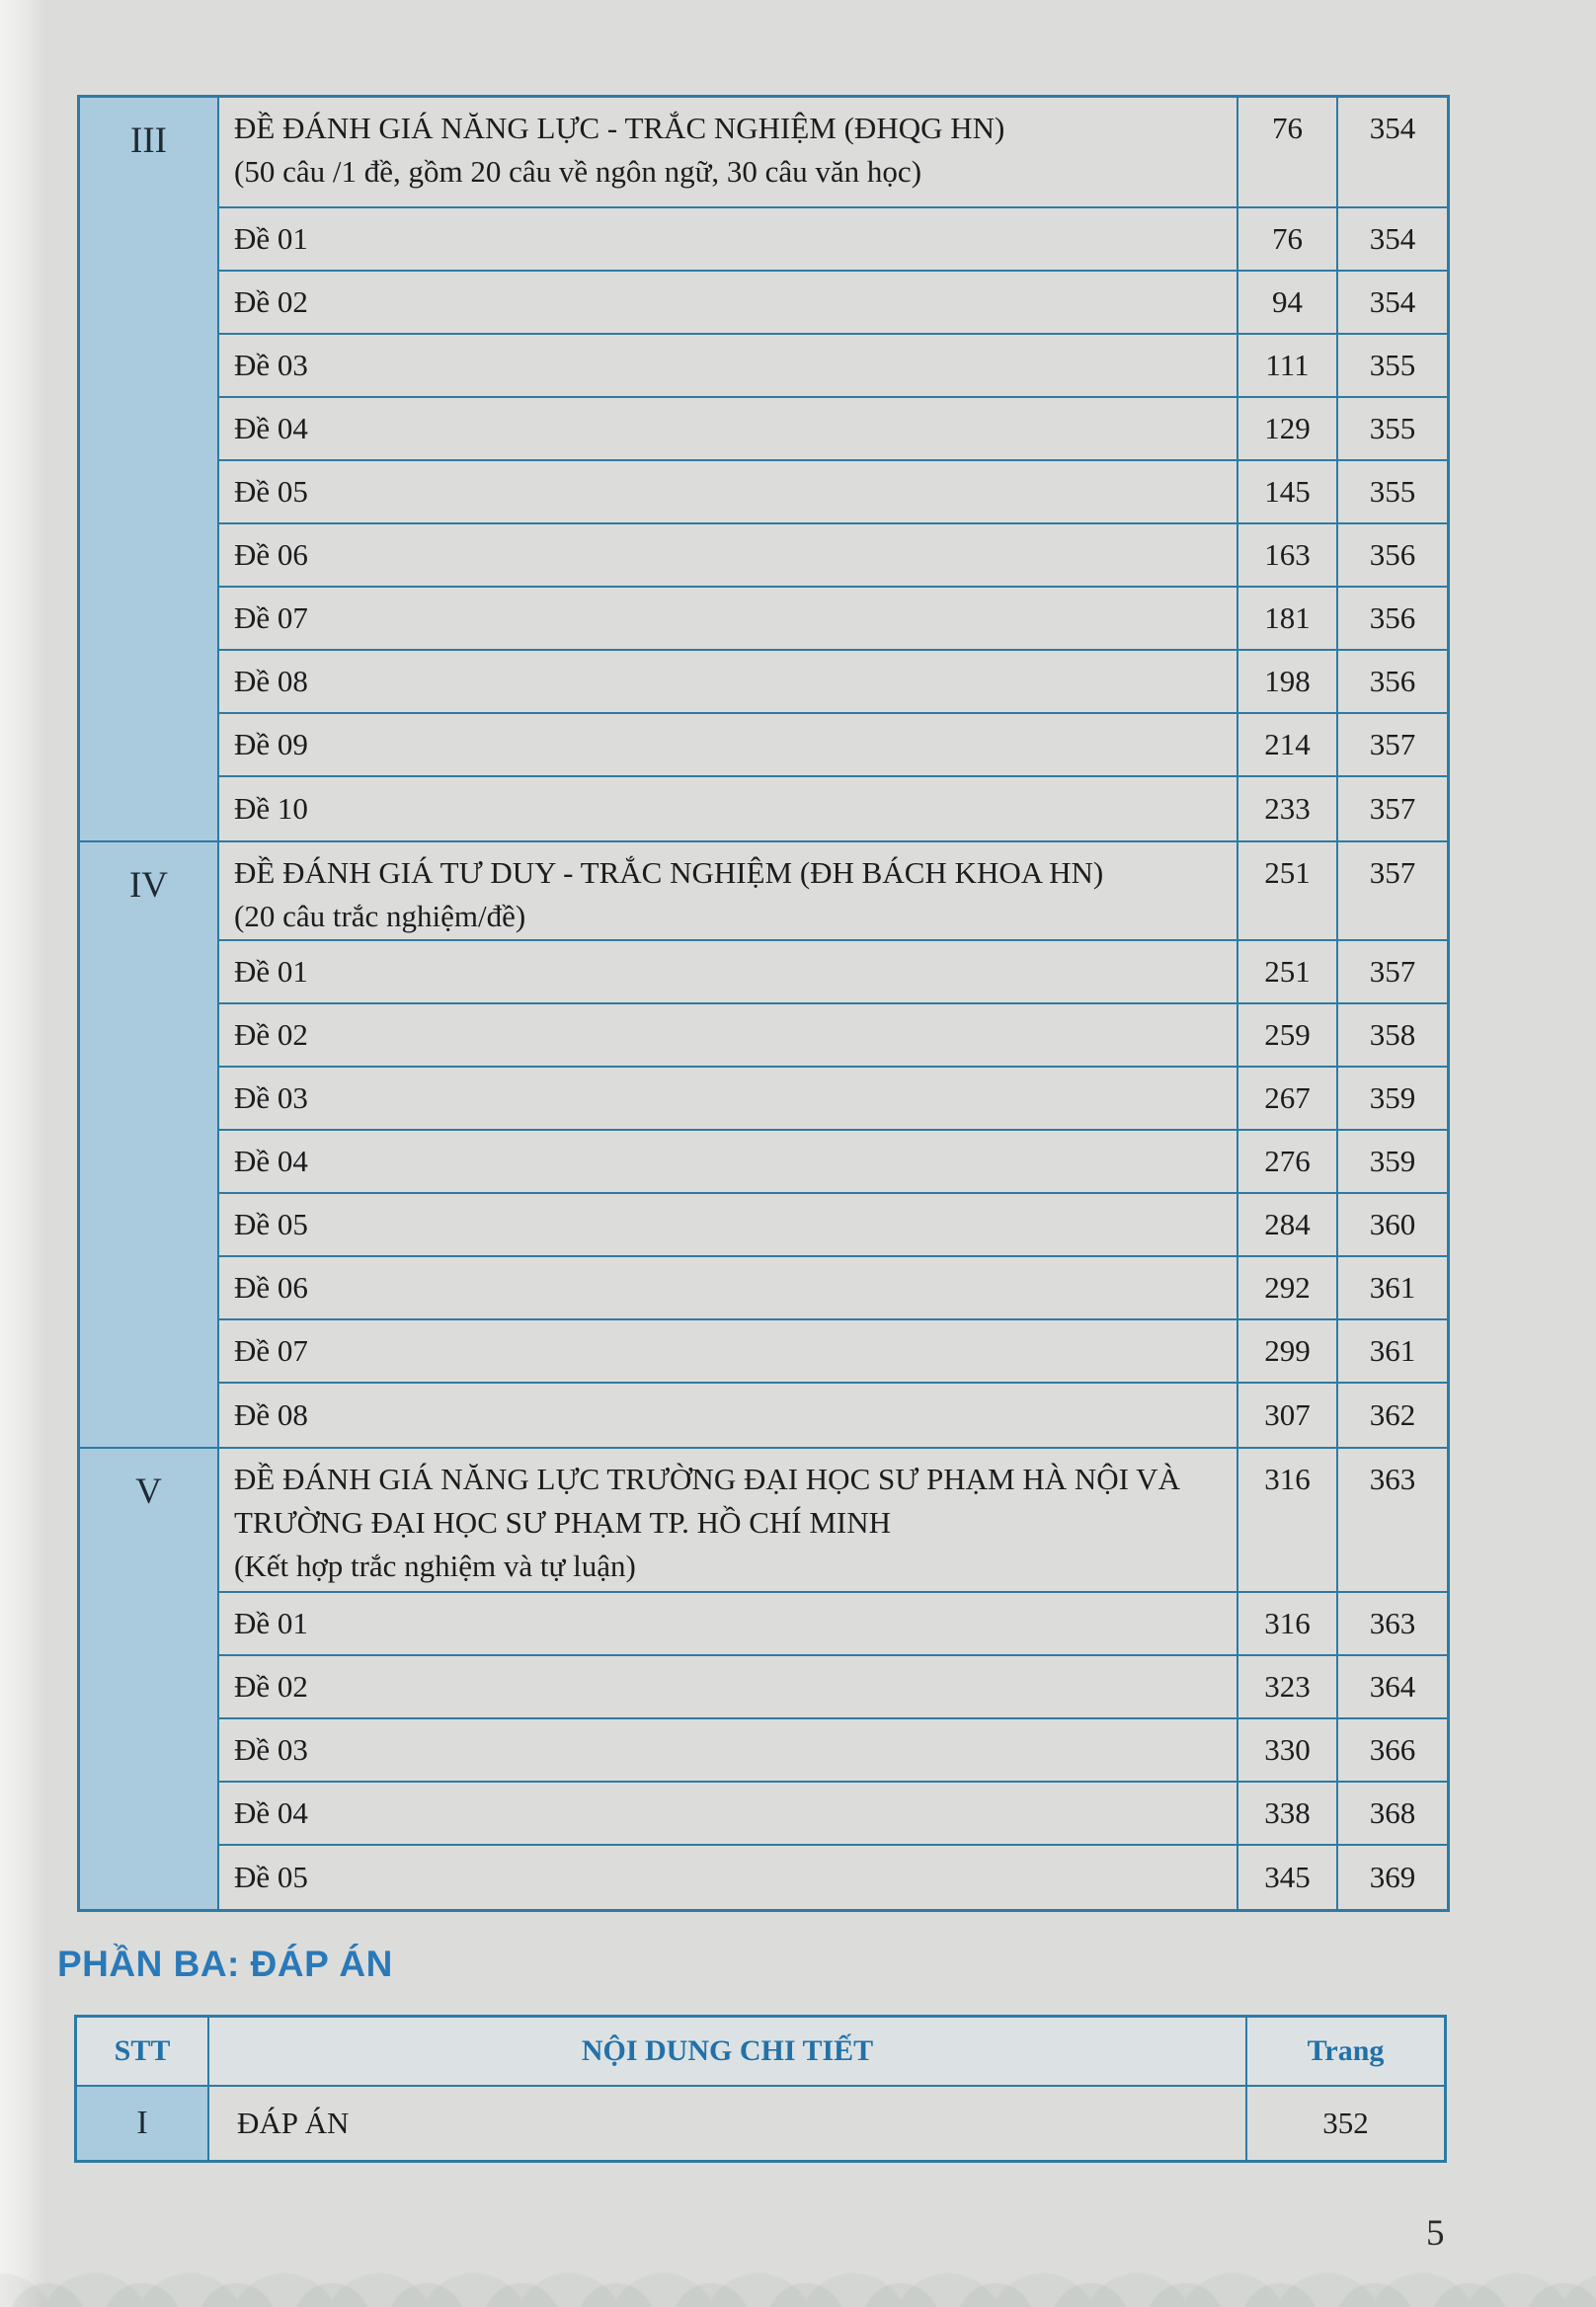 This screenshot has height=2307, width=1596. I want to click on table-row: Đề 09 214 357, so click(833, 745).